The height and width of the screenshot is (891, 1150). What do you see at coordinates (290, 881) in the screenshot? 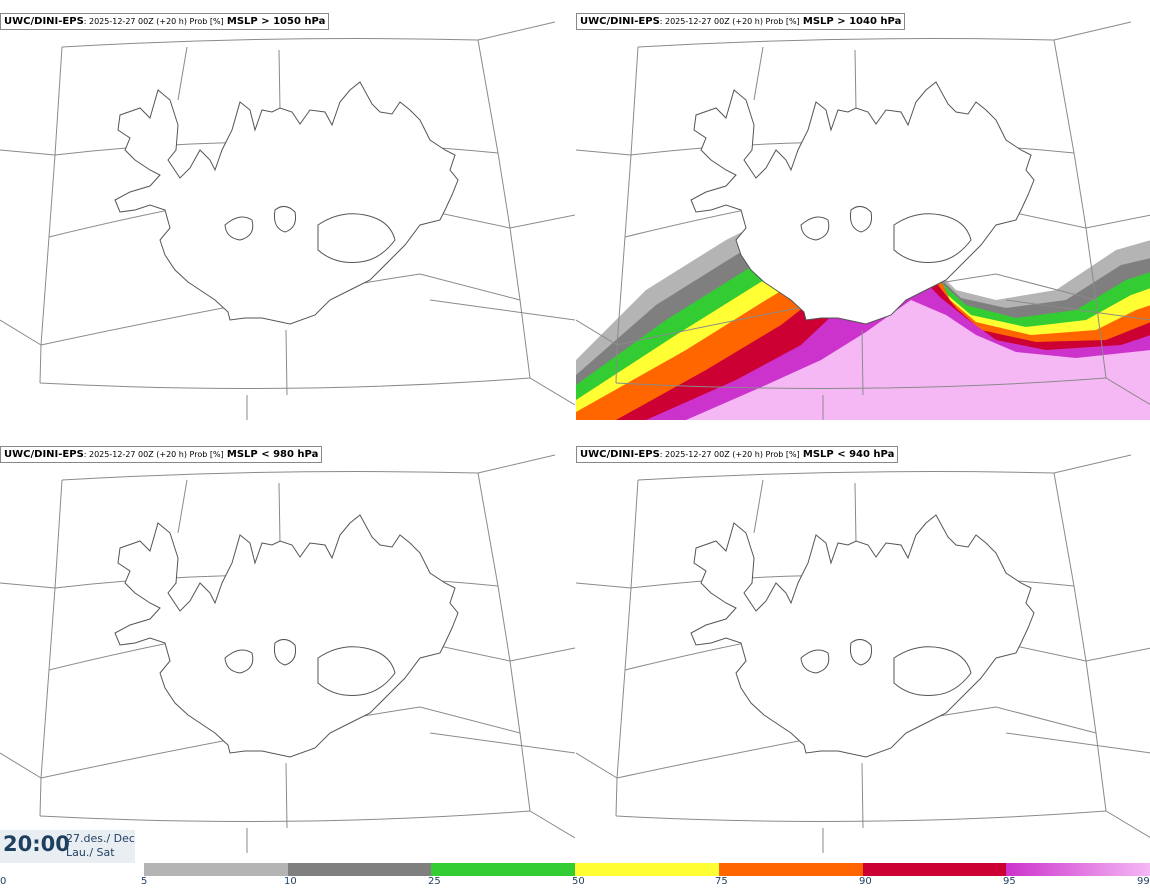
I see `colorbar-tick-10: 10` at bounding box center [290, 881].